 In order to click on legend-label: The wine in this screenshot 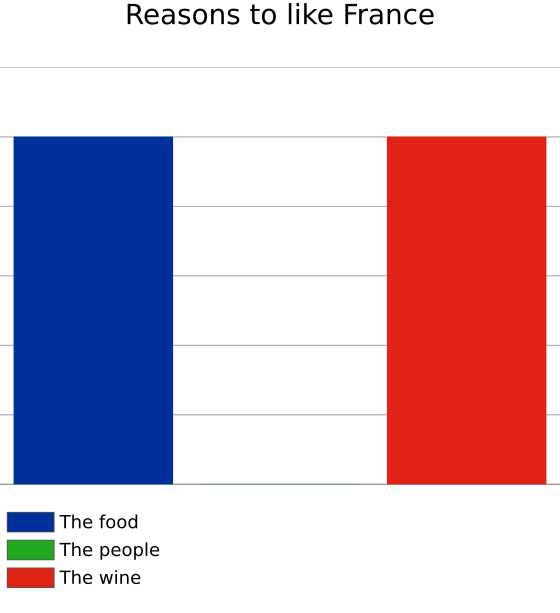, I will do `click(100, 577)`.